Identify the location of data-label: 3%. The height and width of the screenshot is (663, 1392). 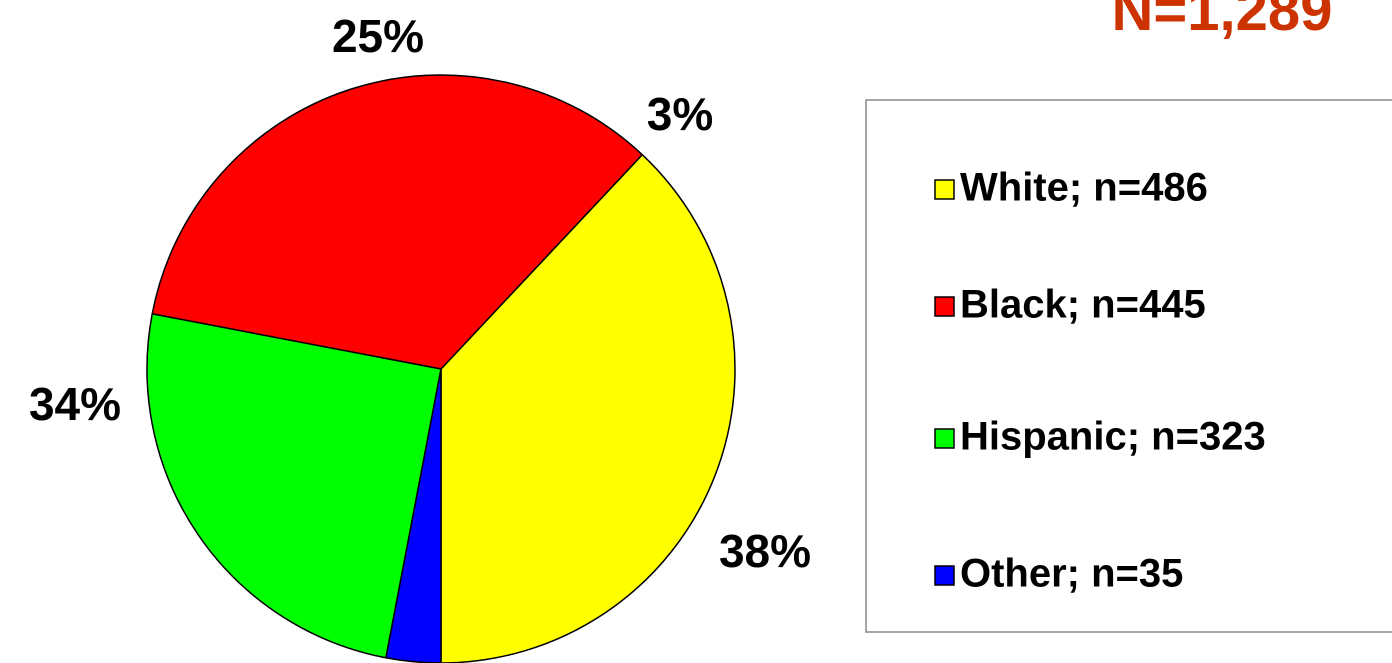
(680, 114).